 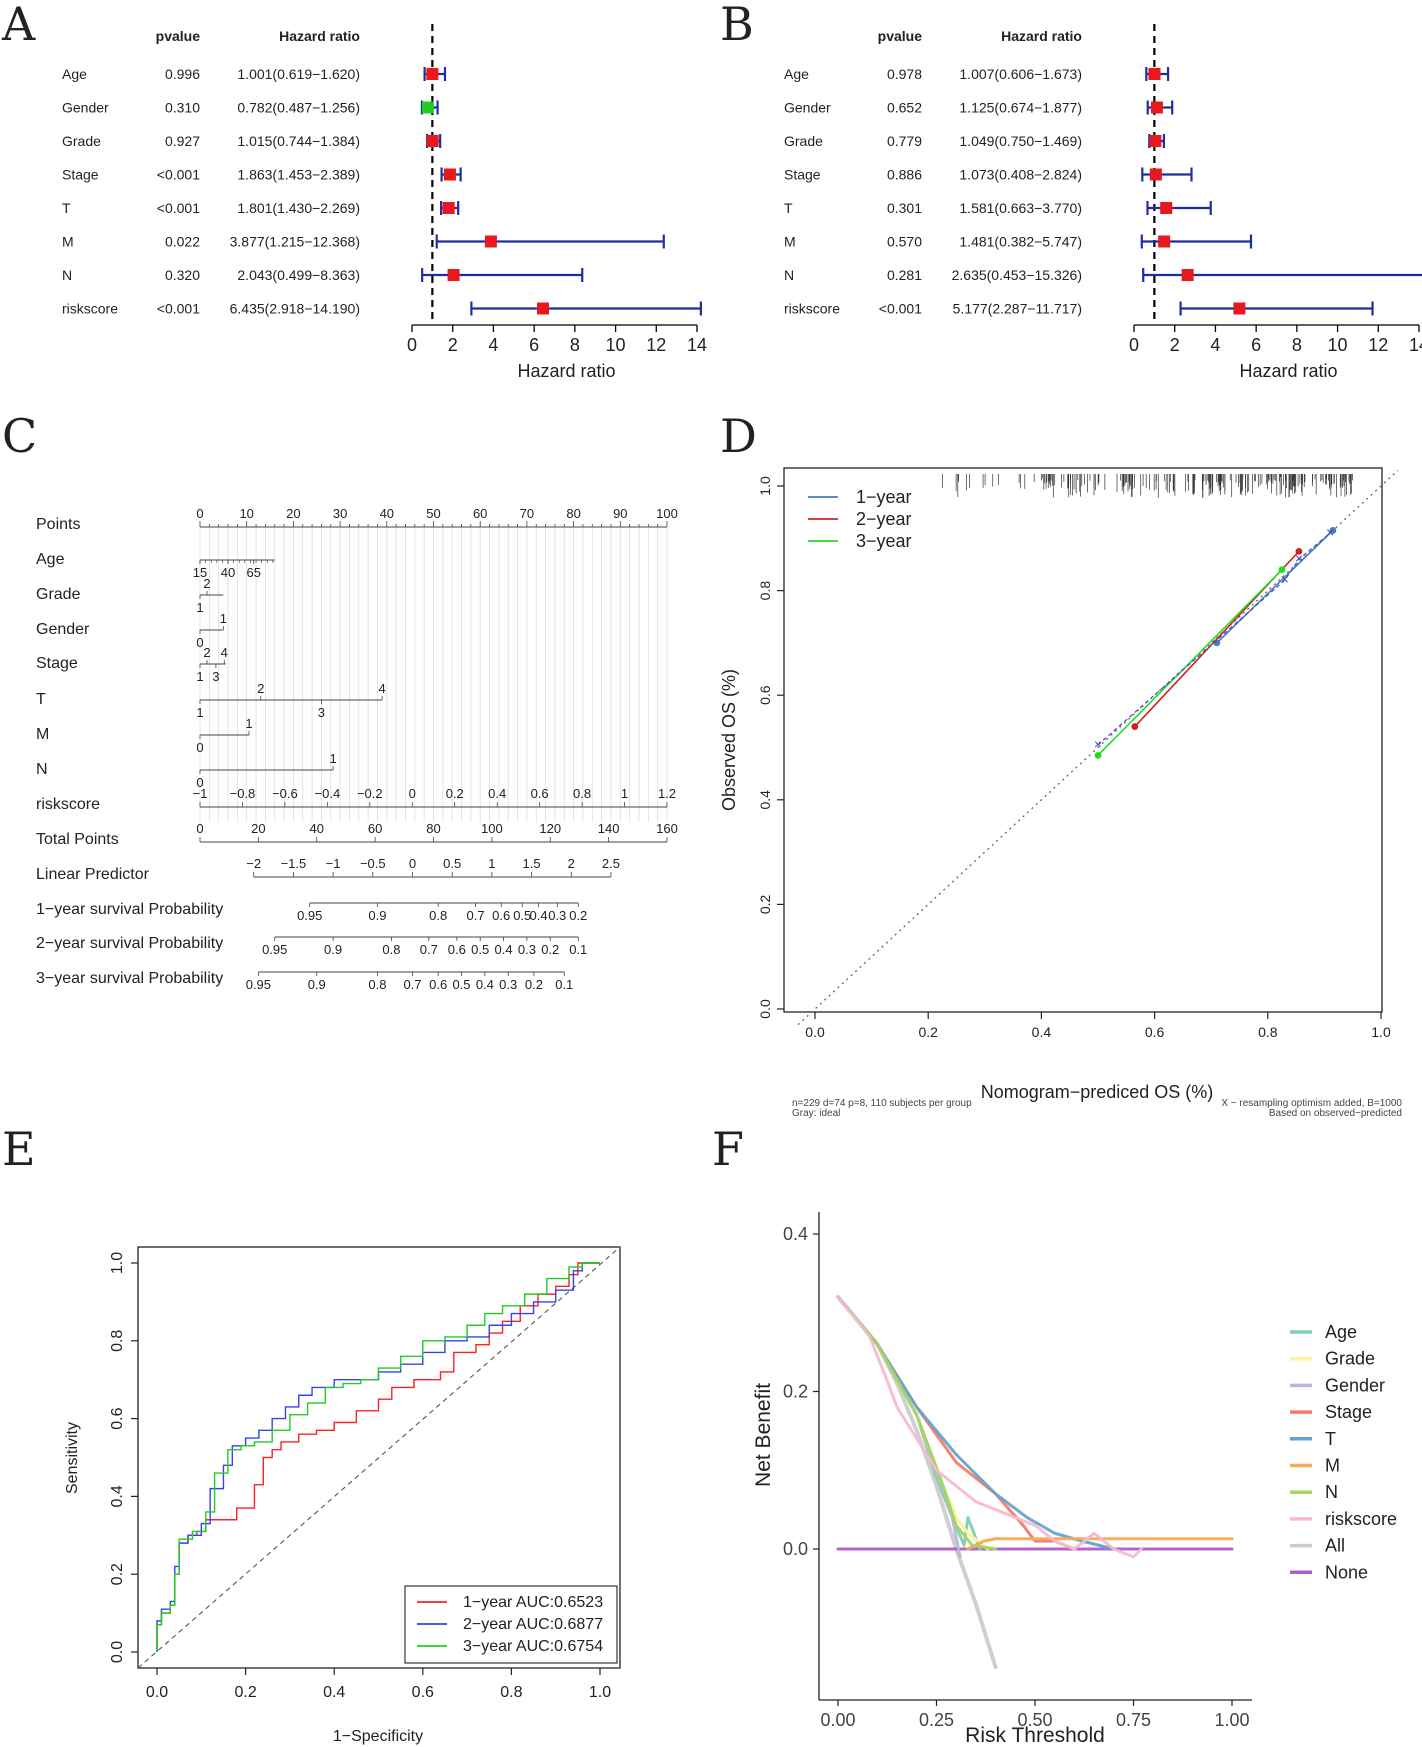 I want to click on nomogram-row-label: Gender, so click(x=63, y=629).